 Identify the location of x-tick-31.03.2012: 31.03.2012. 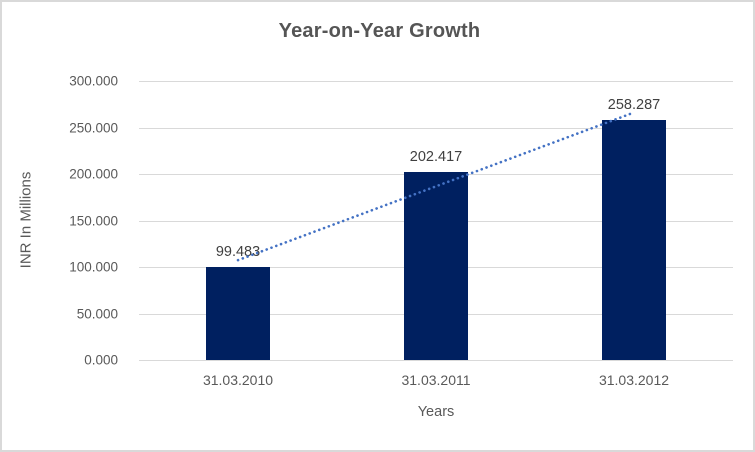
(634, 380).